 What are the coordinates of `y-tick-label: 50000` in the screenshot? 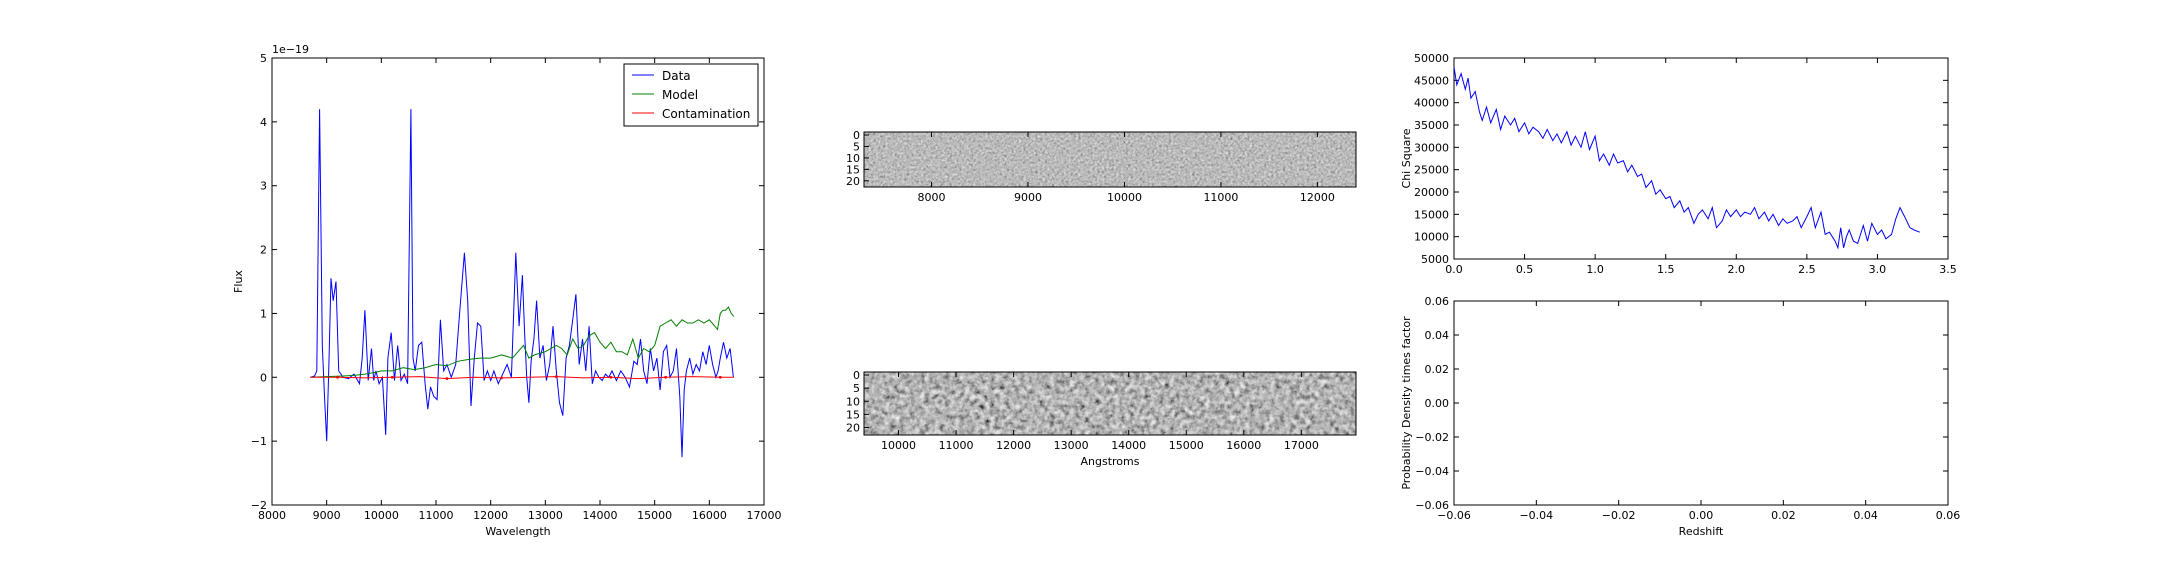 It's located at (1431, 58).